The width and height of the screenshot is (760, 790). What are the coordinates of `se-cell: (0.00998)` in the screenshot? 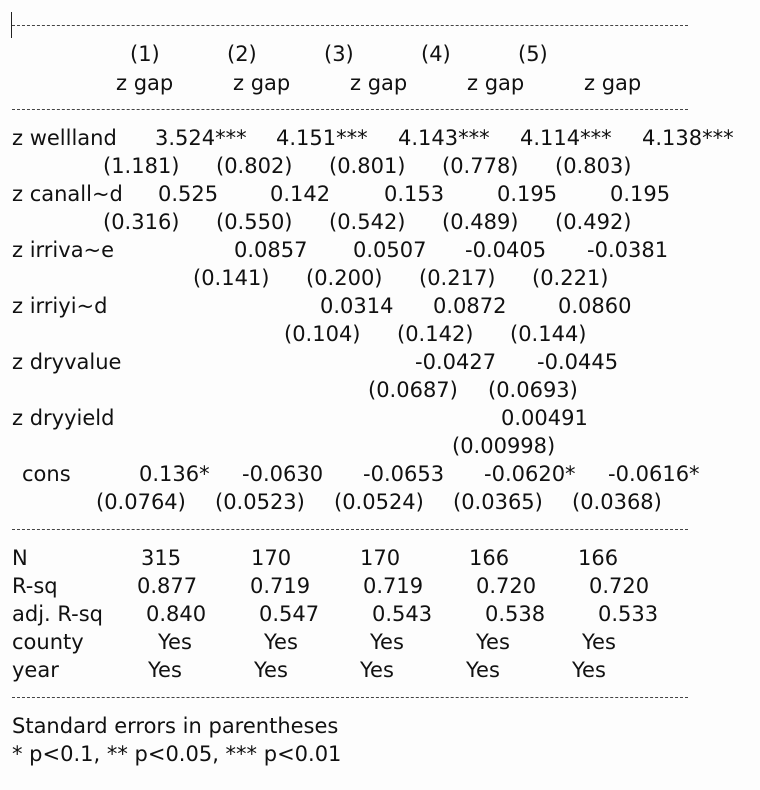 It's located at (504, 446).